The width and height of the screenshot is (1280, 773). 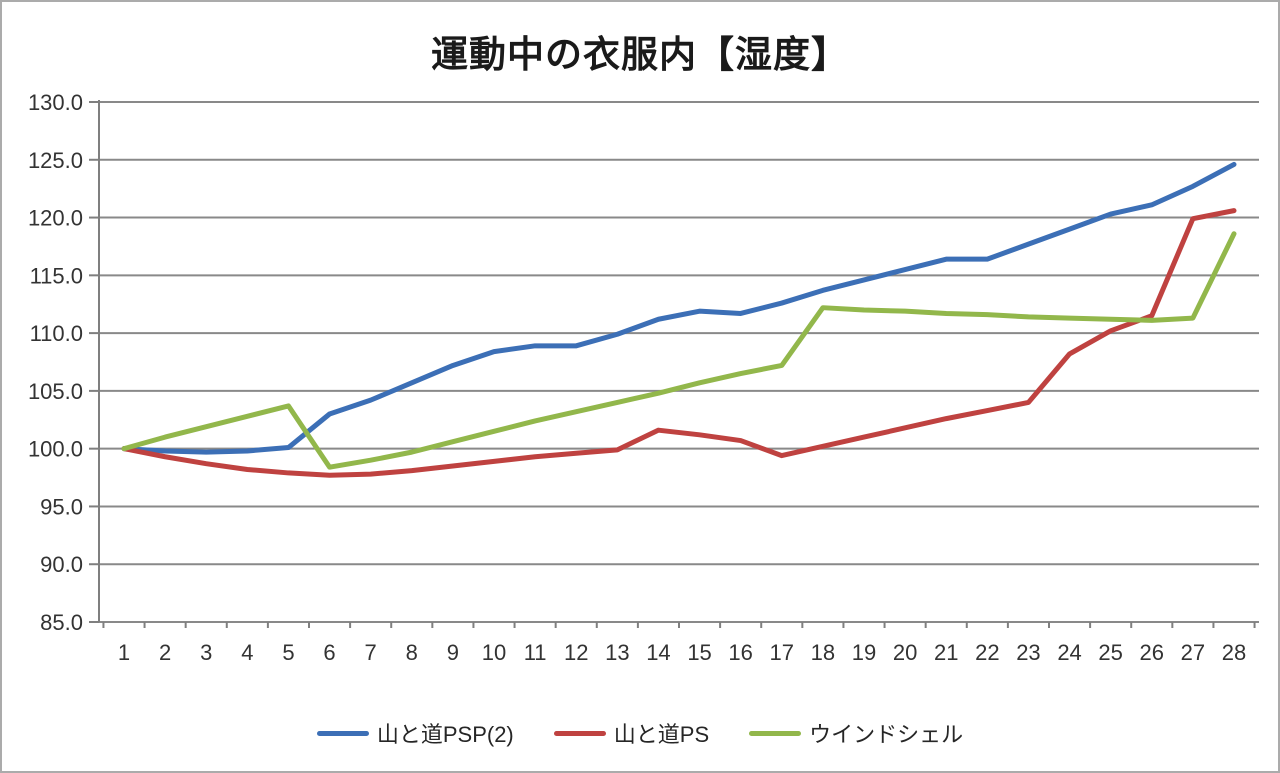 I want to click on x-axis-label: 23, so click(x=1028, y=652).